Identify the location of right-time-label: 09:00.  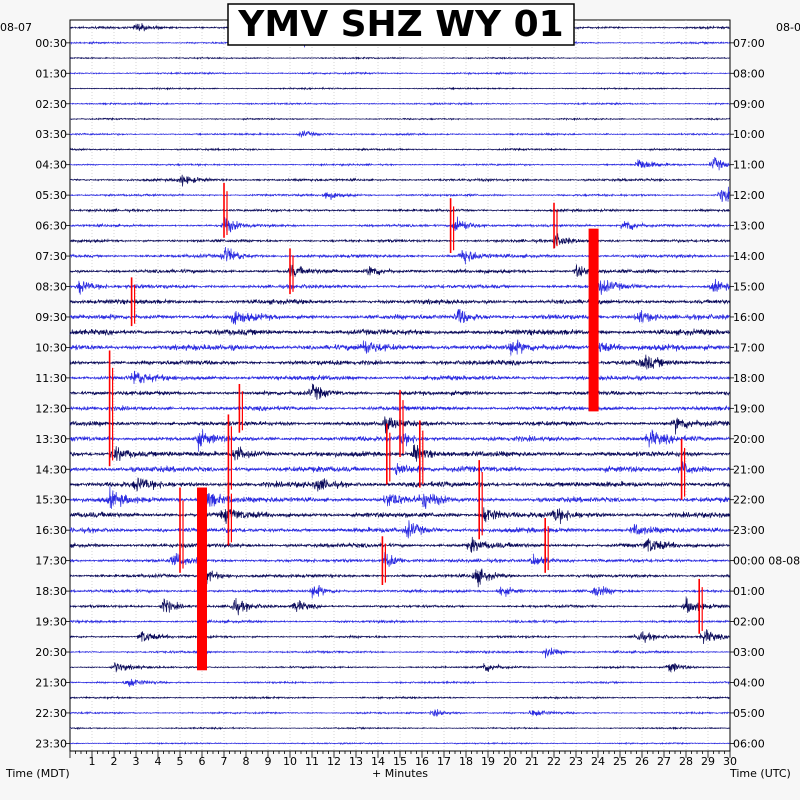
(749, 104).